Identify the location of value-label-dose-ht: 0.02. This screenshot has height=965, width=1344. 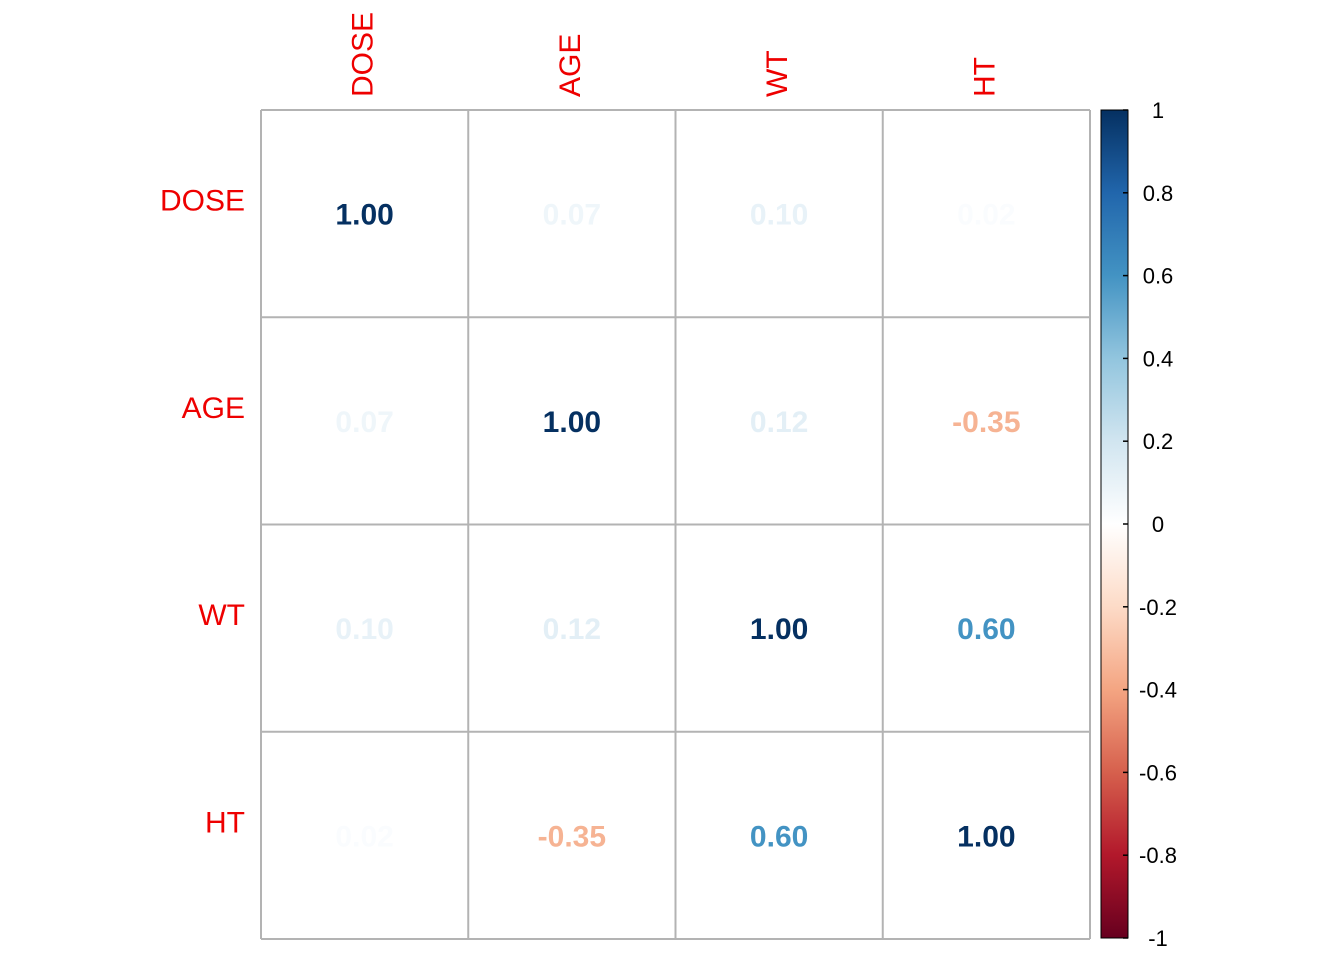
(986, 215).